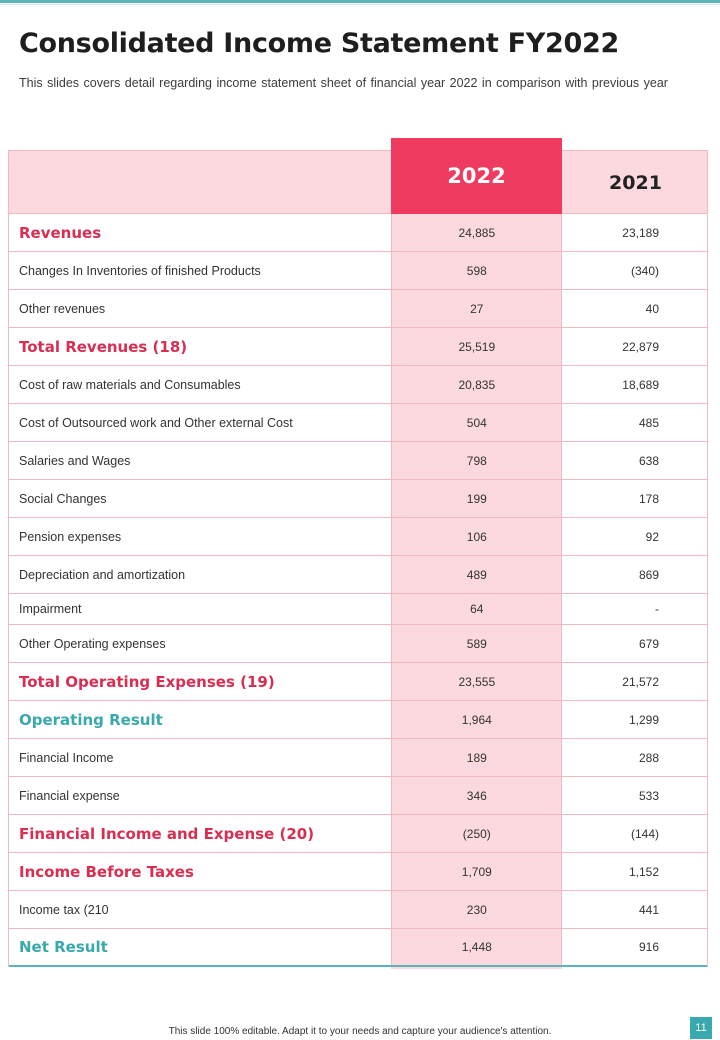 The height and width of the screenshot is (1040, 720). Describe the element at coordinates (648, 460) in the screenshot. I see `value-2021: 638` at that location.